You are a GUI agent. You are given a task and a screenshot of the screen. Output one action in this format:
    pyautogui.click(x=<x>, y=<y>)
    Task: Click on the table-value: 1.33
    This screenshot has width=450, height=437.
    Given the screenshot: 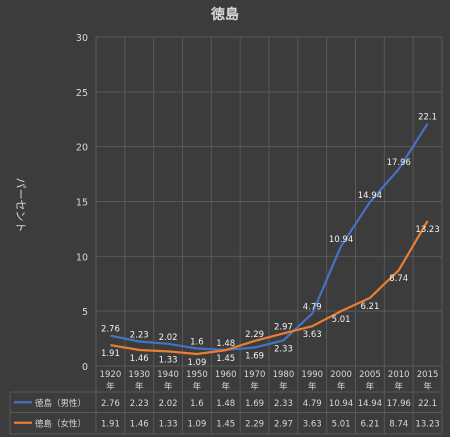 What is the action you would take?
    pyautogui.click(x=168, y=424)
    